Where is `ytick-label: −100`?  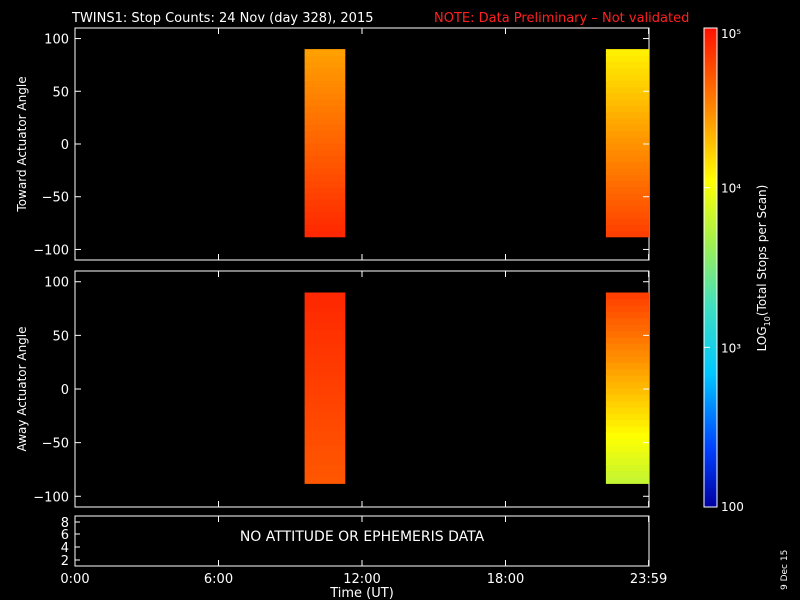
ytick-label: −100 is located at coordinates (51, 497).